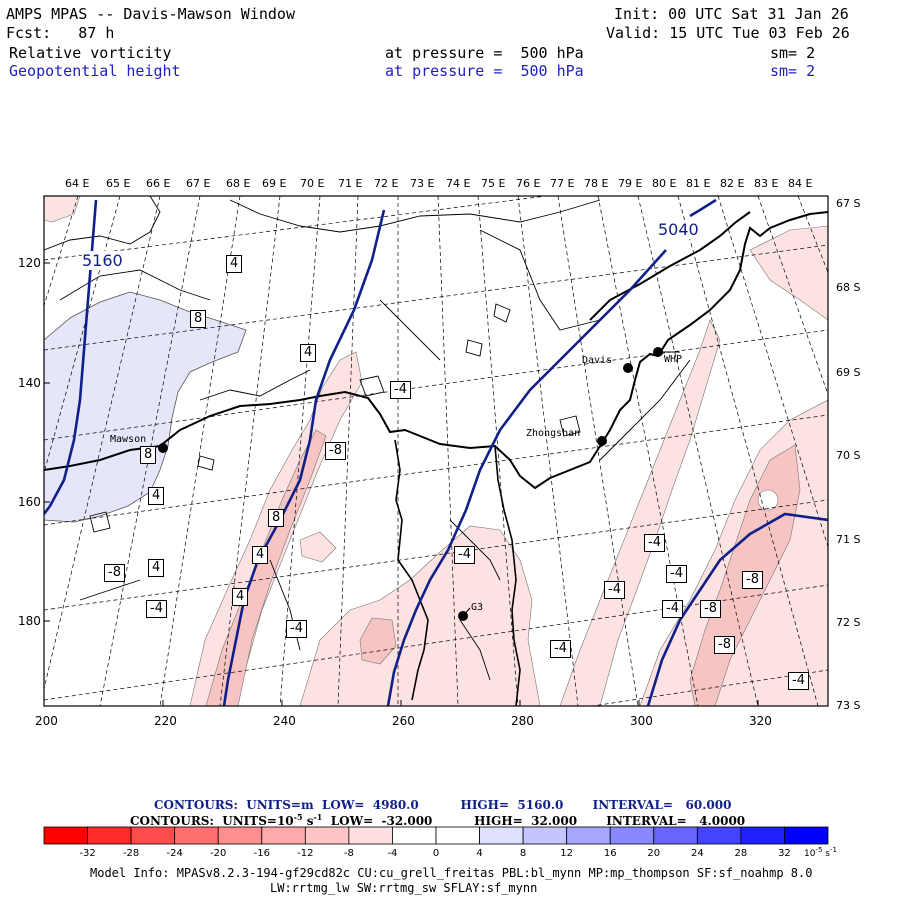 This screenshot has width=900, height=900. I want to click on colorbar-label: -8, so click(349, 853).